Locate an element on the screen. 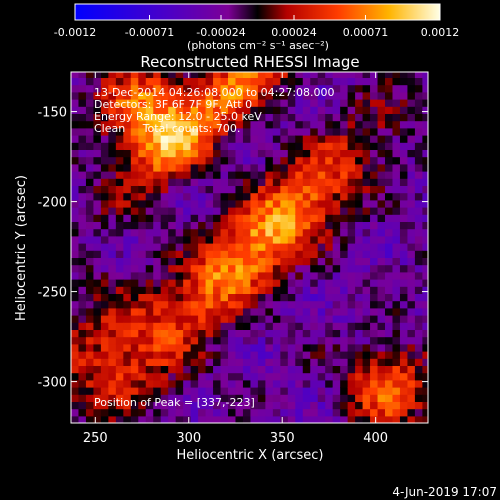 The height and width of the screenshot is (500, 500). y-tick-label: -300 is located at coordinates (52, 383).